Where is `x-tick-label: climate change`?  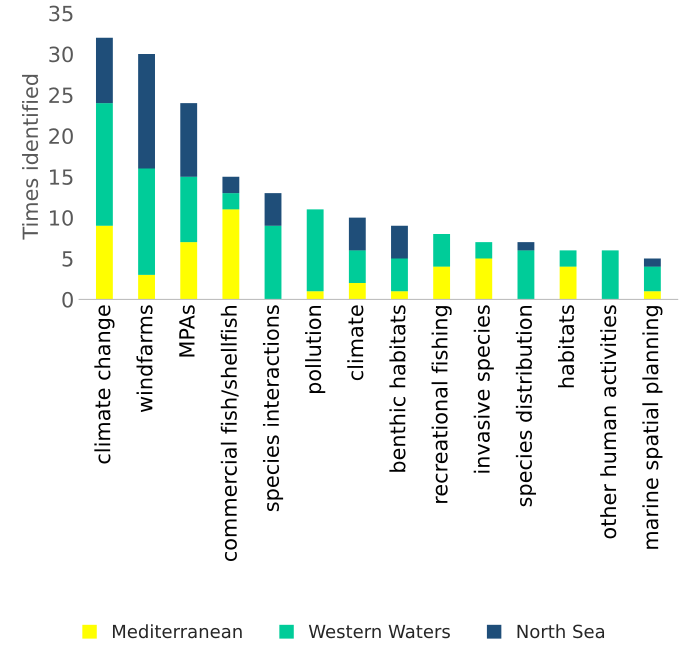 x-tick-label: climate change is located at coordinates (104, 384).